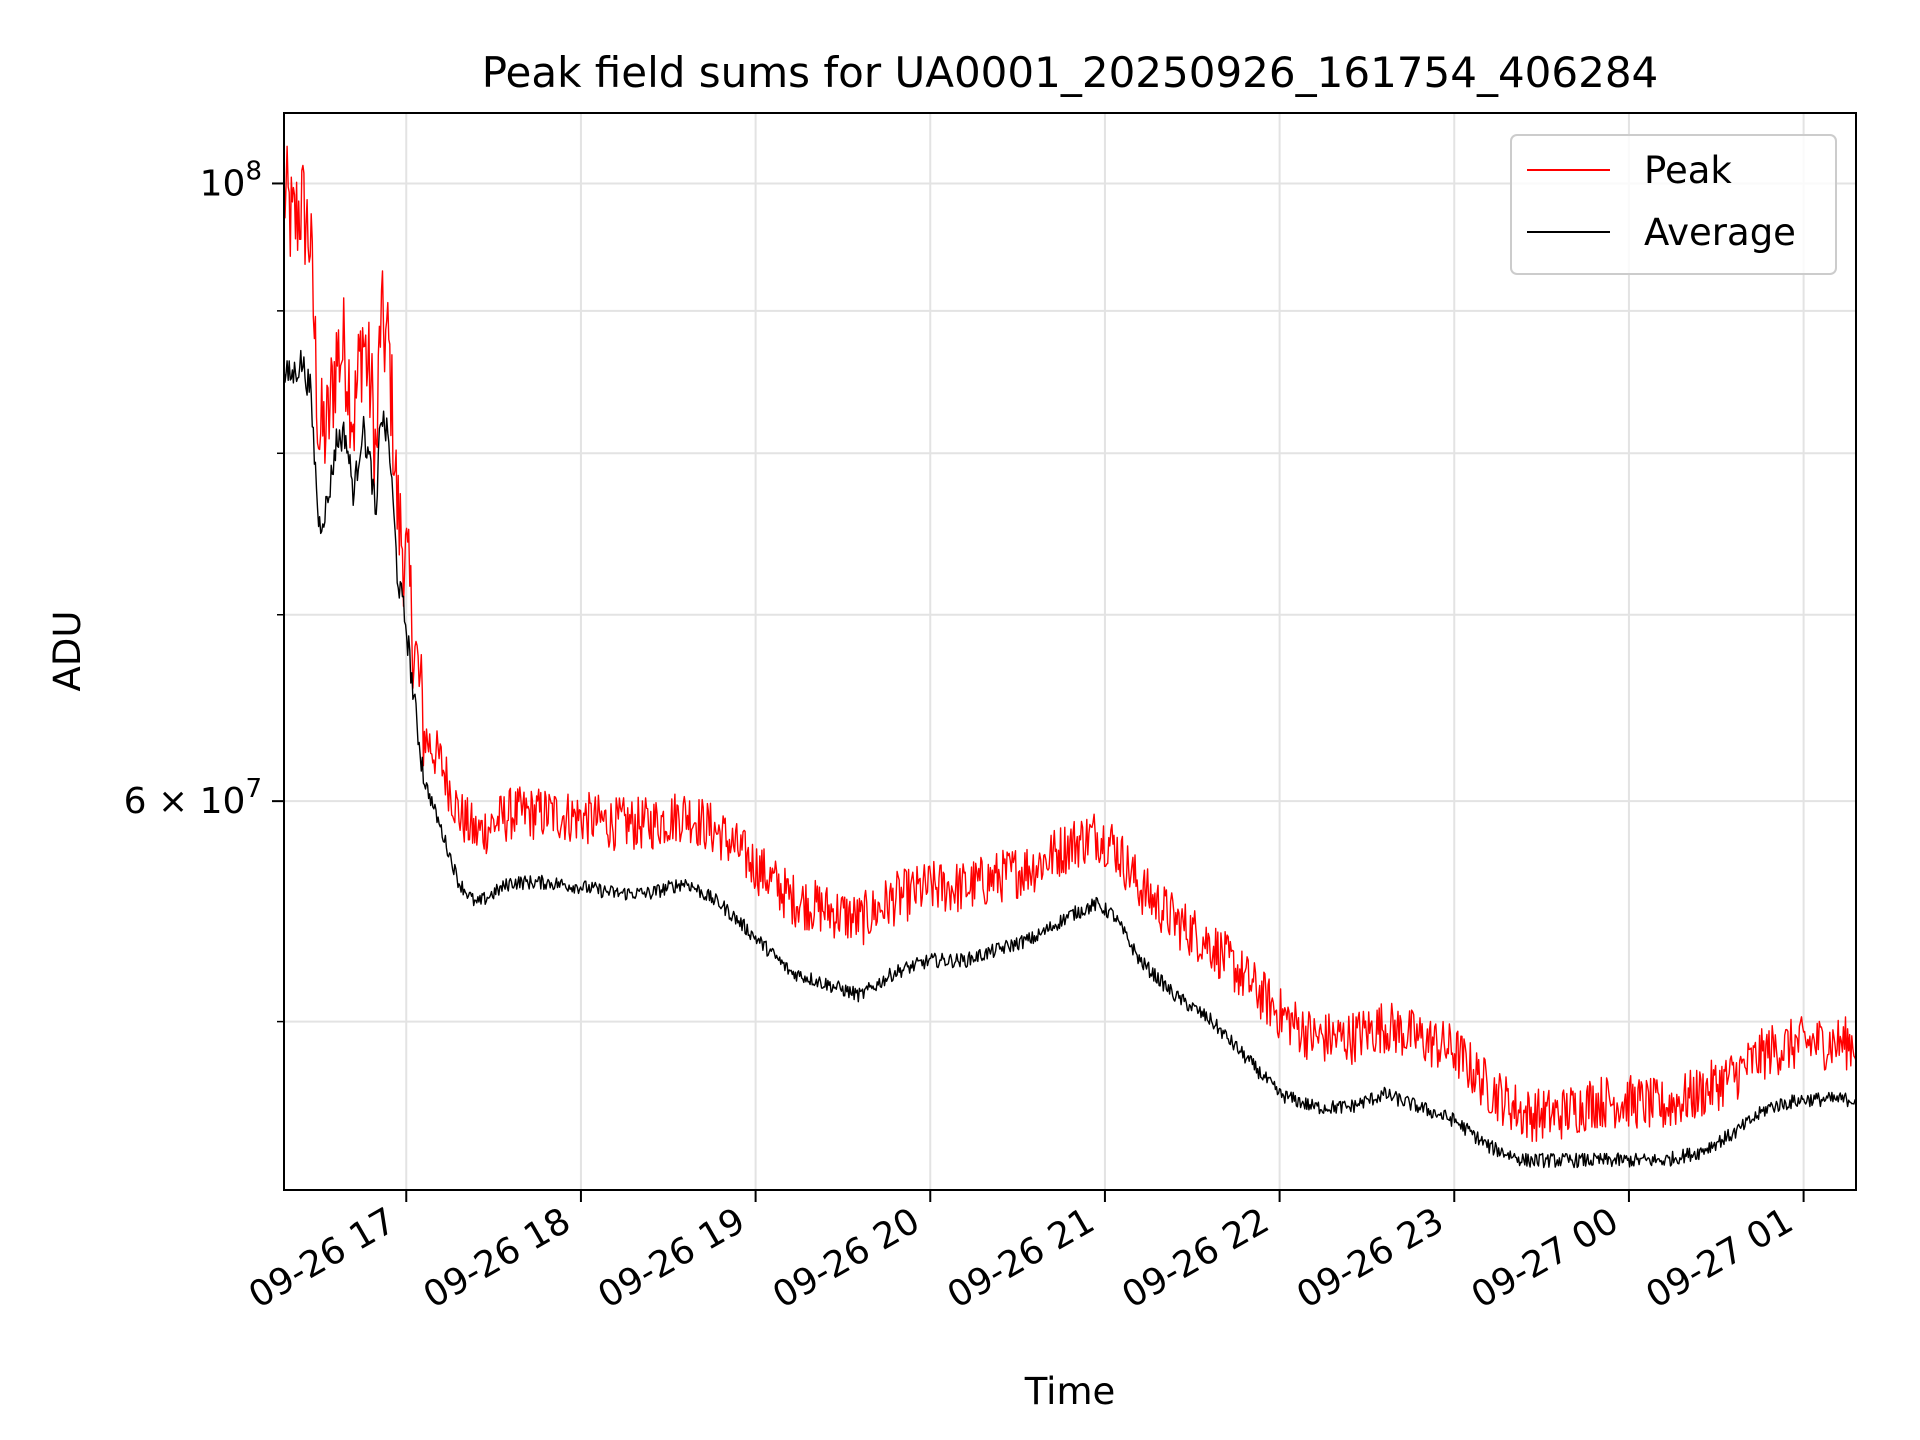  Describe the element at coordinates (1720, 232) in the screenshot. I see `legend-label-average: Average` at that location.